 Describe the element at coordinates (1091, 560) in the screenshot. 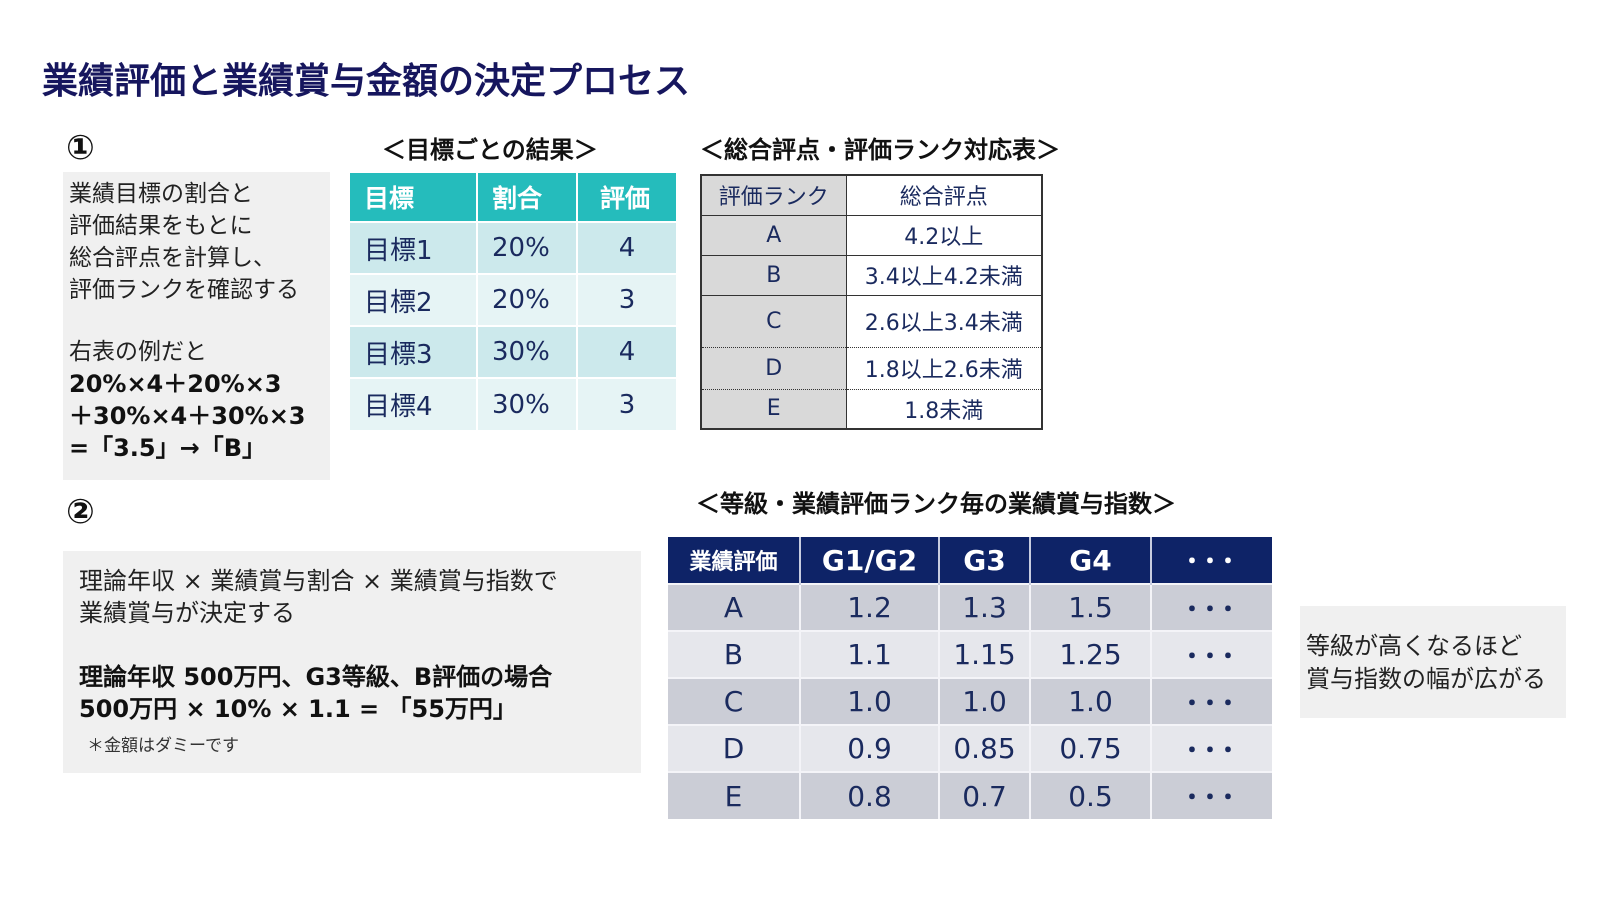

I see `column-header: G4` at that location.